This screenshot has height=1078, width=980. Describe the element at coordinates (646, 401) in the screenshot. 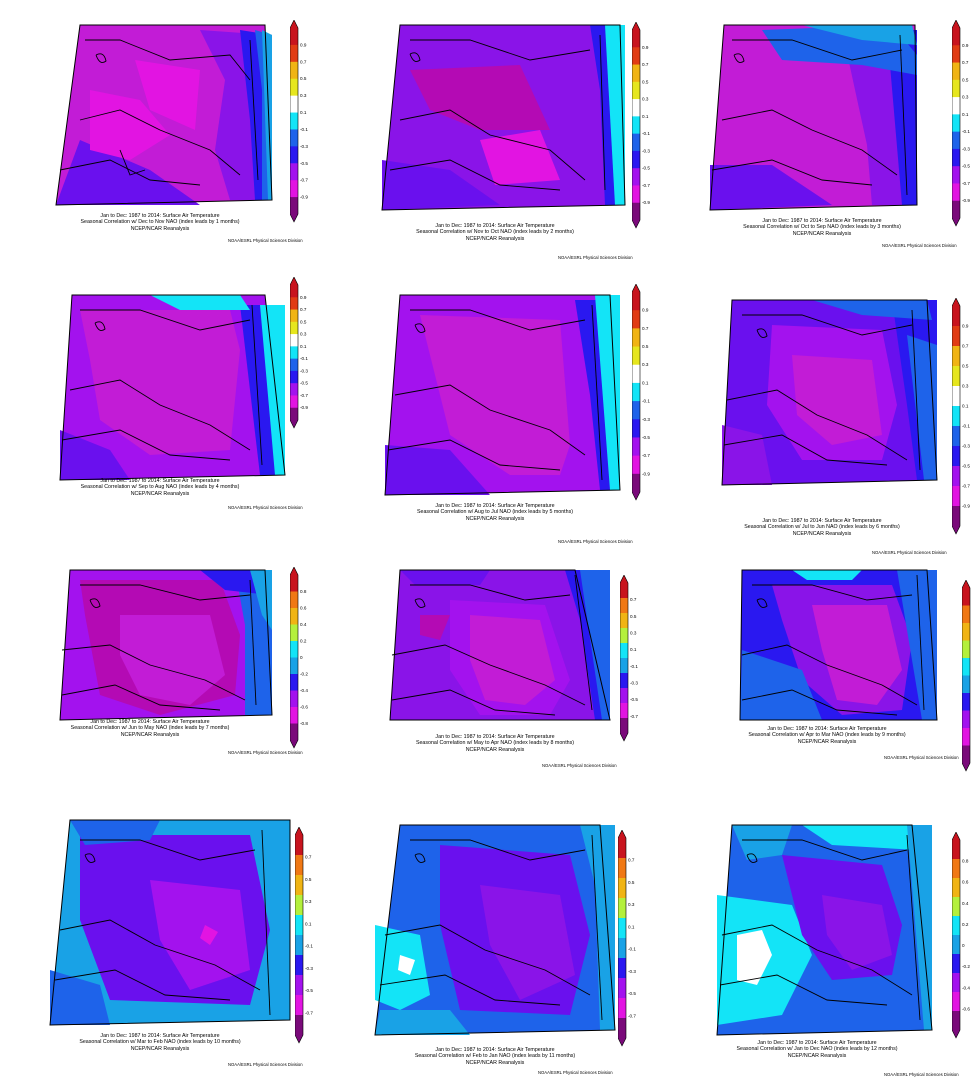

I see `colorbar-5-tick-label: -0.1` at that location.